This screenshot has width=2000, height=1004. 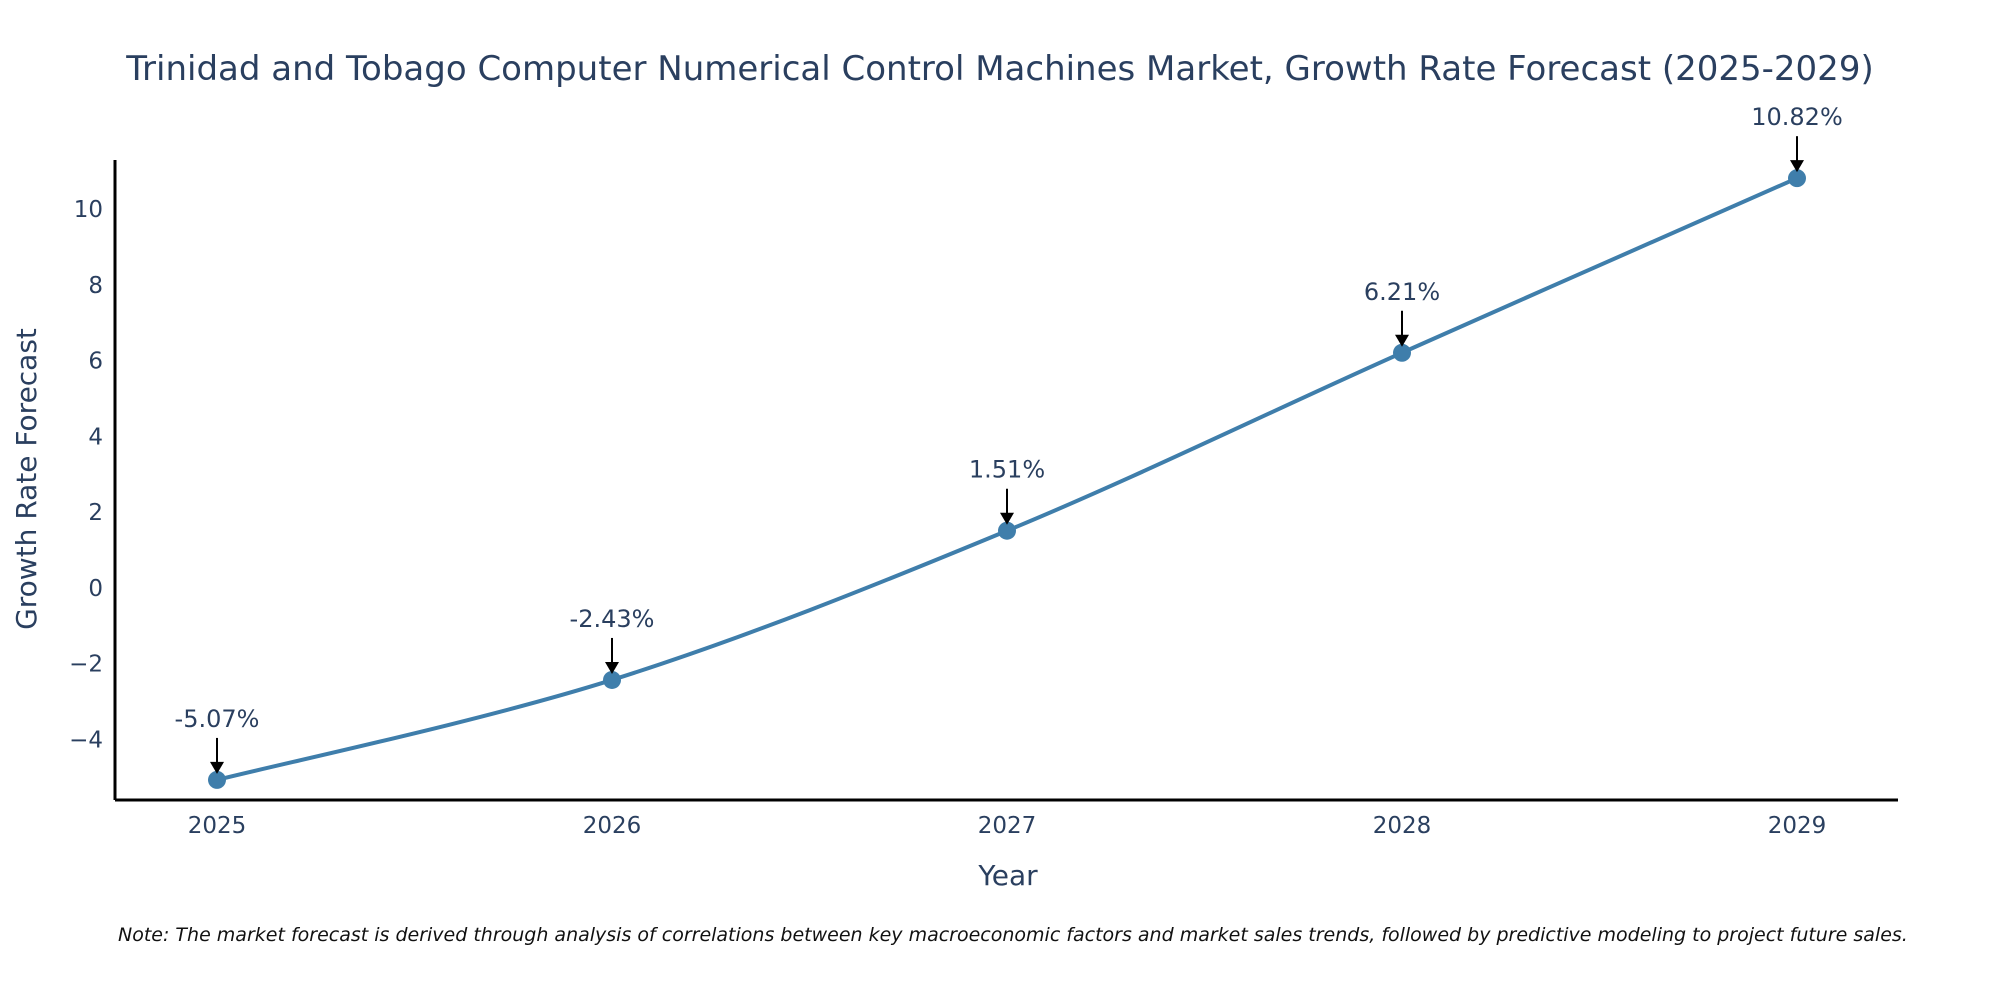 What do you see at coordinates (95, 286) in the screenshot?
I see `y-tick-label: 8` at bounding box center [95, 286].